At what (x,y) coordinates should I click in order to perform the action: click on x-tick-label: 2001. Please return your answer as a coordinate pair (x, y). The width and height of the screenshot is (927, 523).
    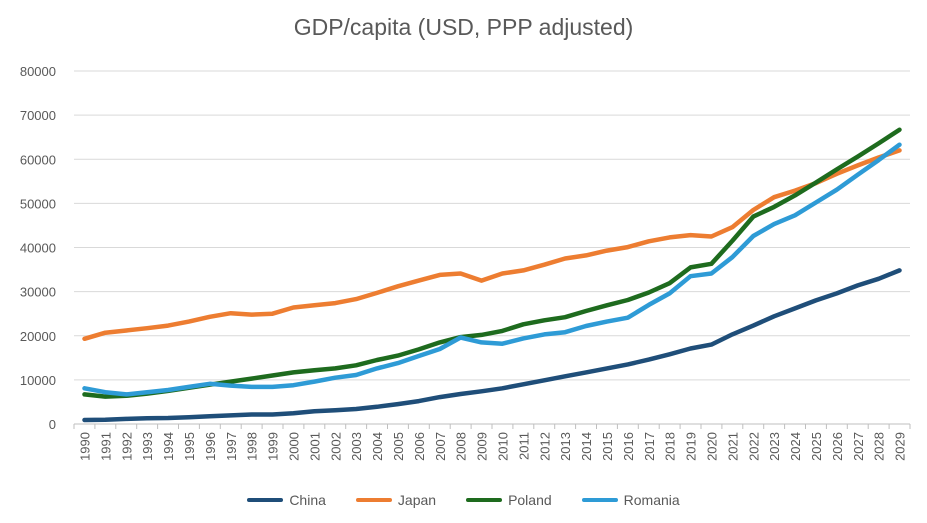
    Looking at the image, I should click on (314, 446).